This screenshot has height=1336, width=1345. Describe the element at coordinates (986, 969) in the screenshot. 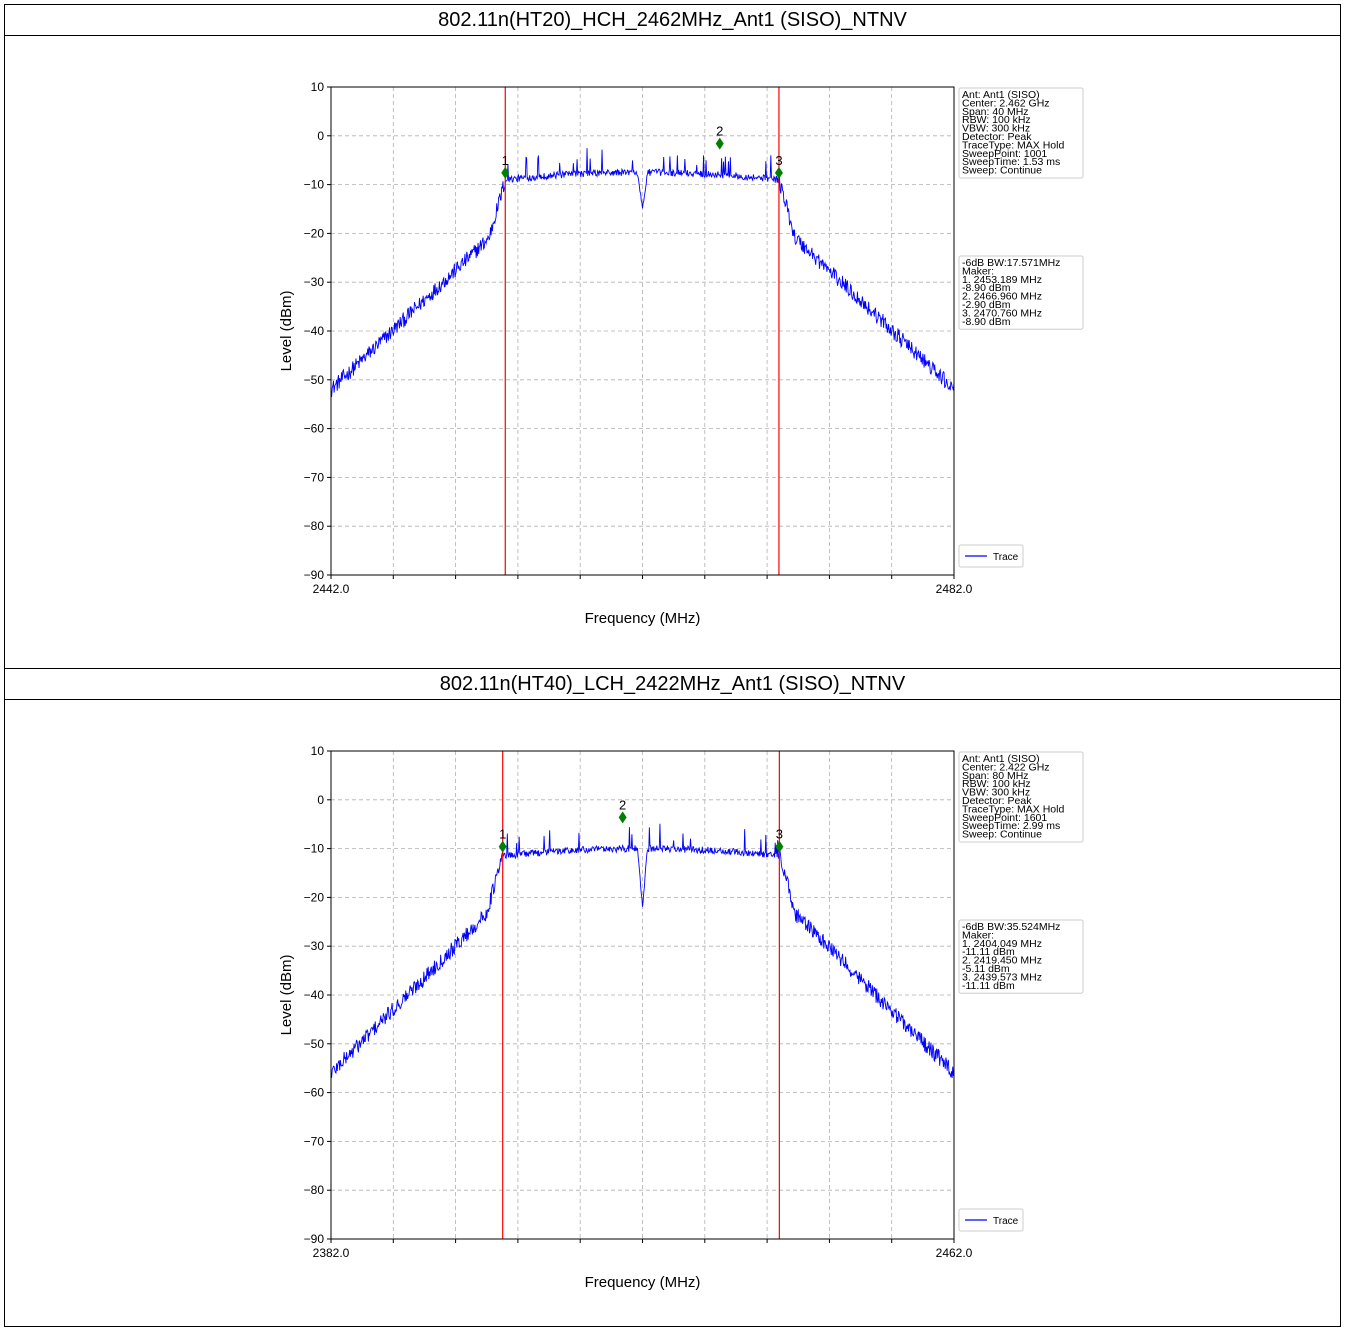

I see `marker-box-line: -5.11 dBm` at that location.